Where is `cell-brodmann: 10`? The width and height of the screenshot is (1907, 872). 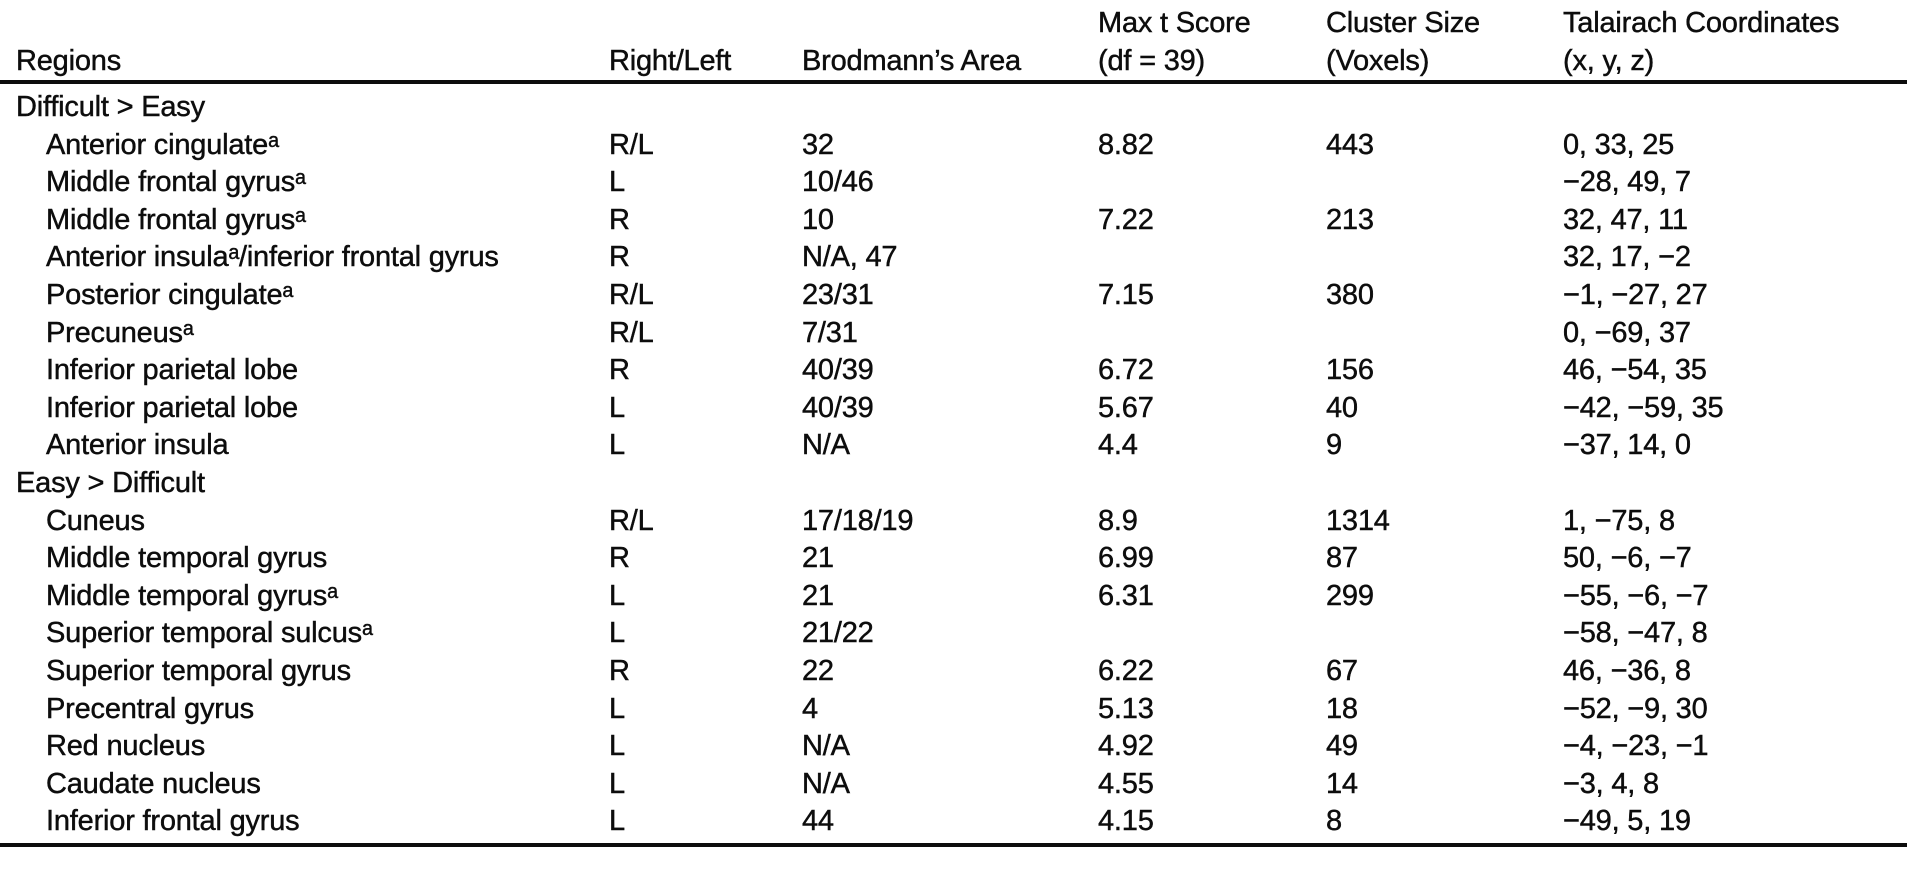 cell-brodmann: 10 is located at coordinates (818, 219).